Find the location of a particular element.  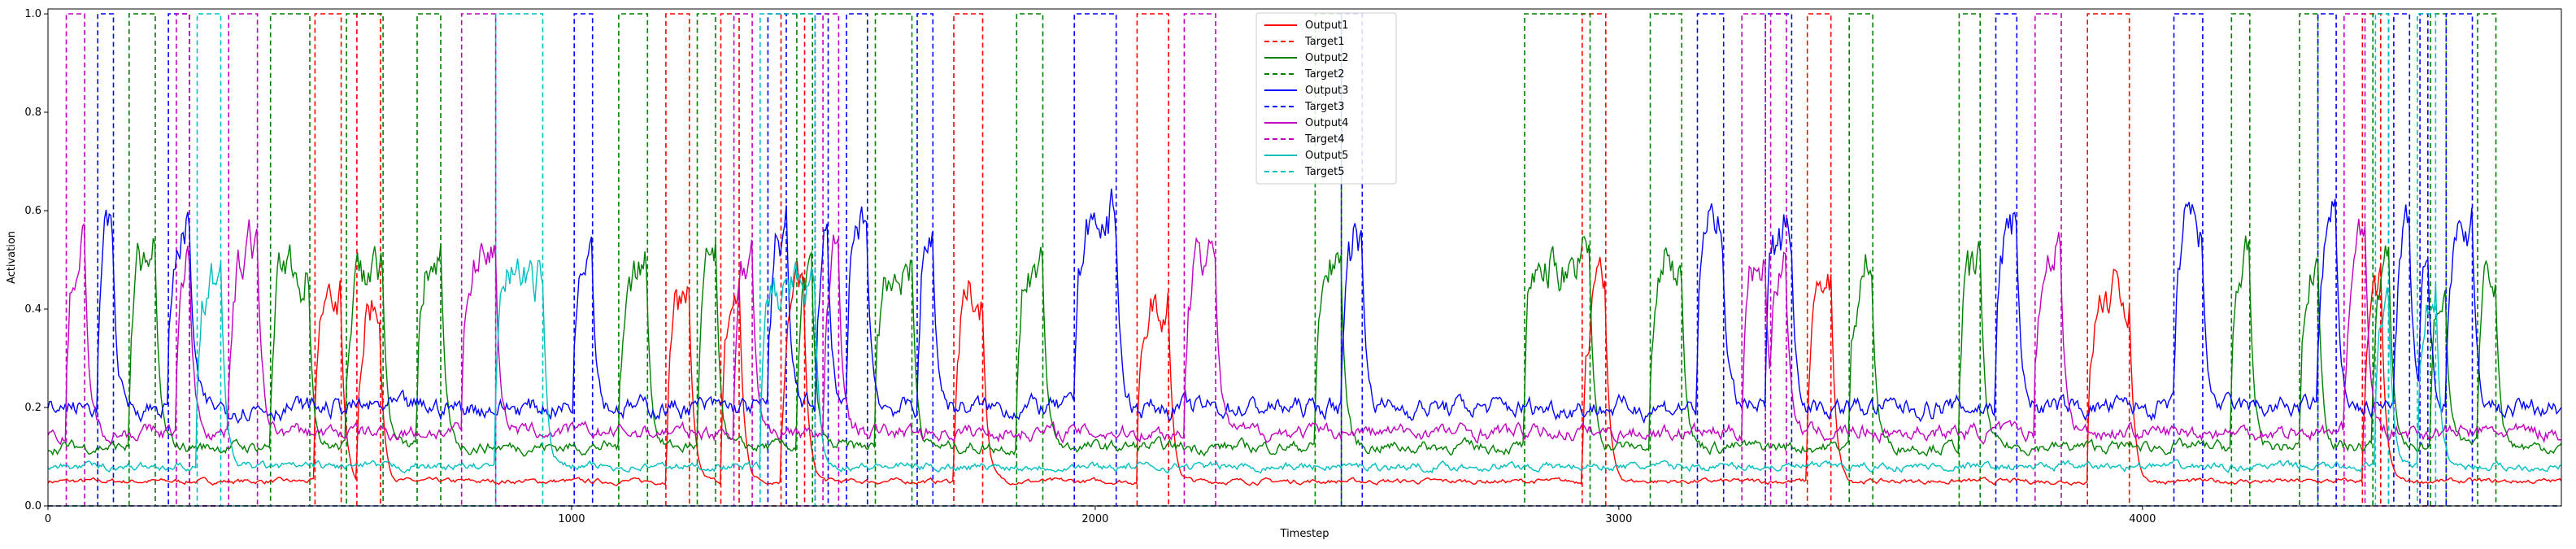

legend-entry-output3: Output3 is located at coordinates (1327, 91).